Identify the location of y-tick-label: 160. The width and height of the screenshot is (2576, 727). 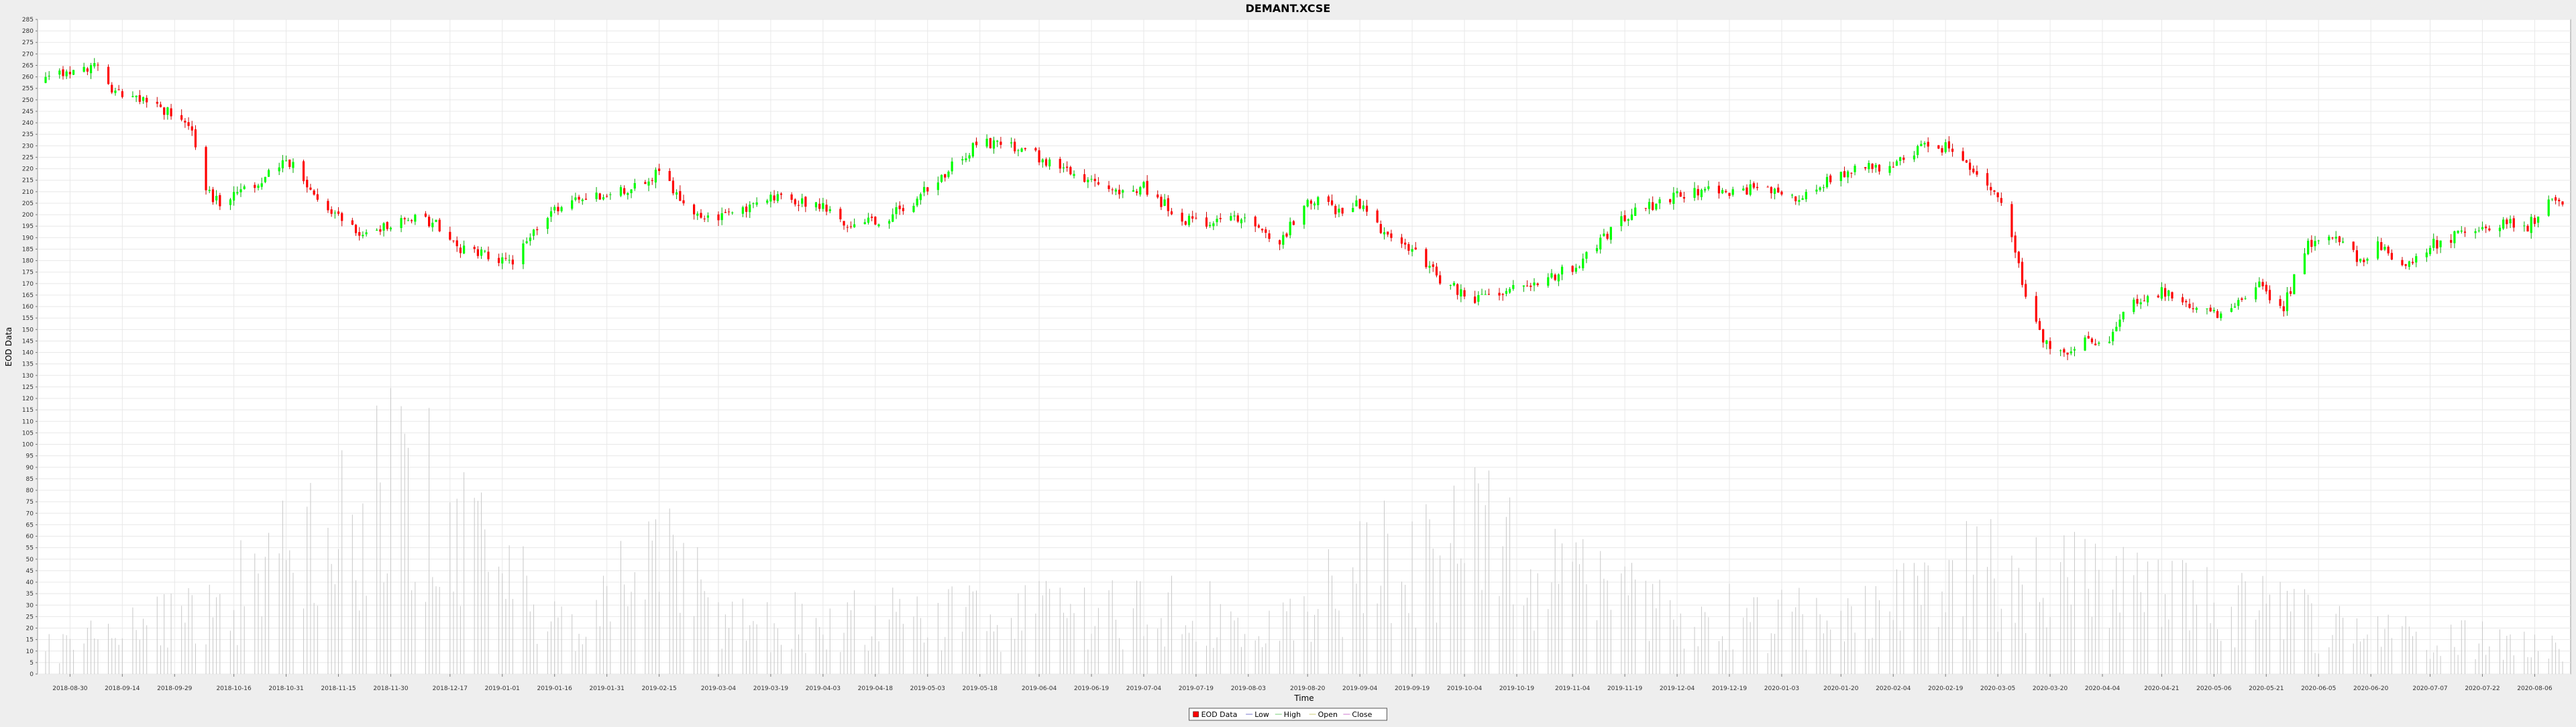
(28, 307).